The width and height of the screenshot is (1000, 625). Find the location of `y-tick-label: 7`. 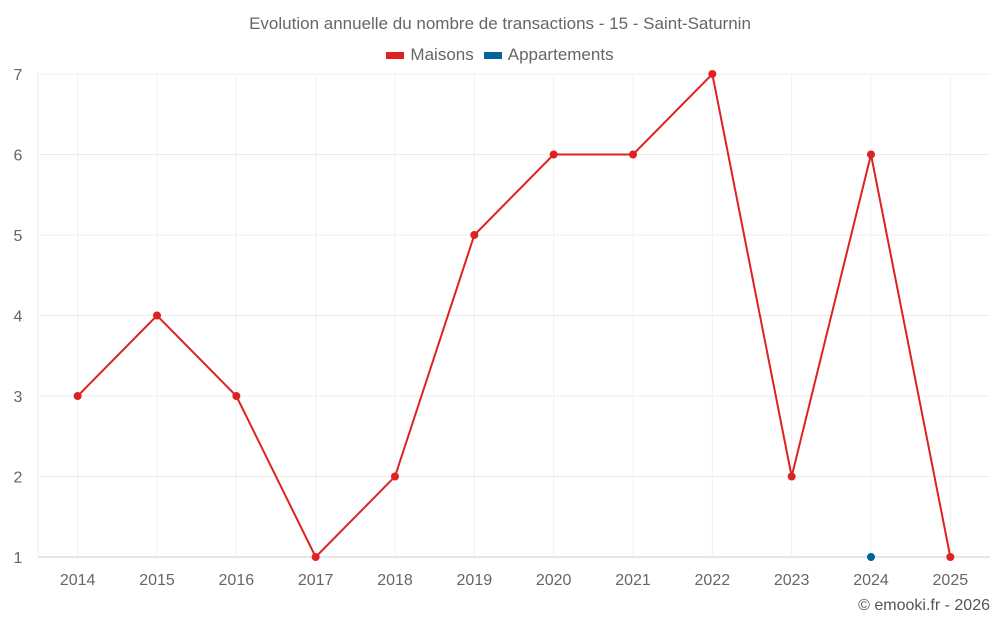

y-tick-label: 7 is located at coordinates (18, 75).